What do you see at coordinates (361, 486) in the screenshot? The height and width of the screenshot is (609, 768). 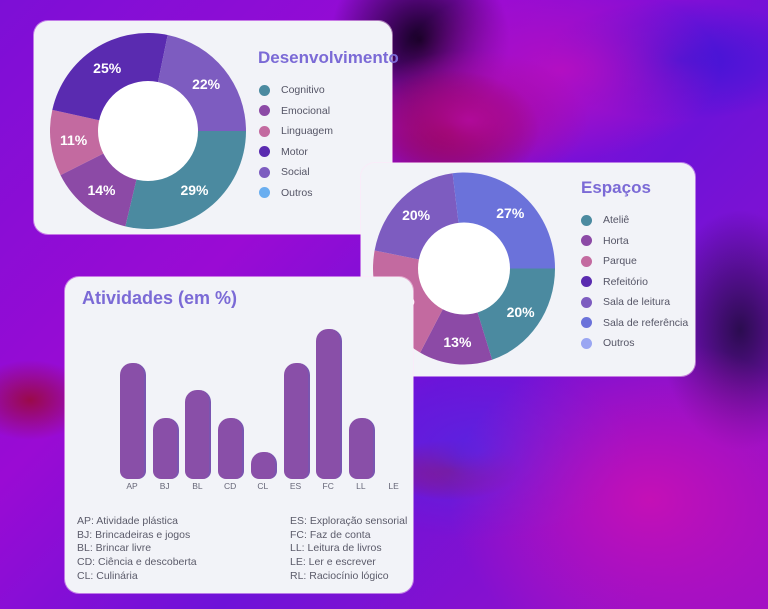 I see `bar-category-label: LL` at bounding box center [361, 486].